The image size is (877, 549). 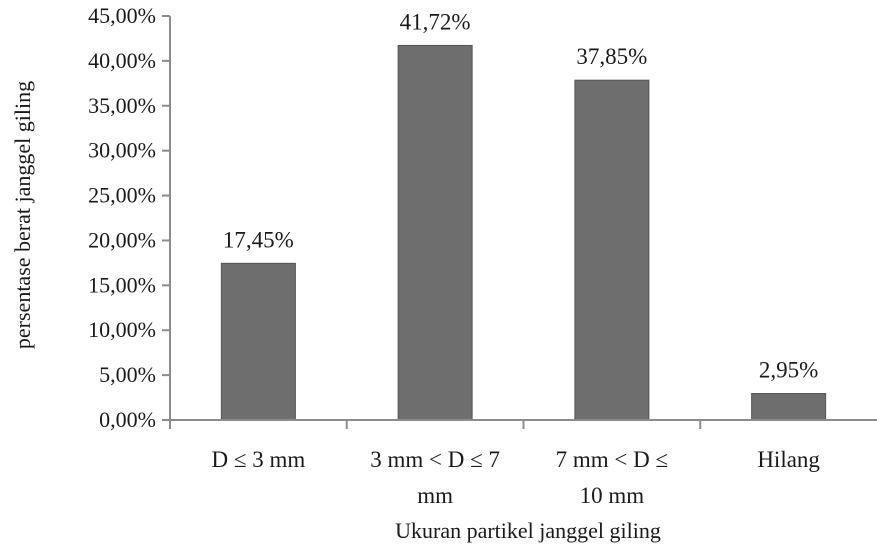 I want to click on y-tick-label: 40,00%, so click(x=122, y=60).